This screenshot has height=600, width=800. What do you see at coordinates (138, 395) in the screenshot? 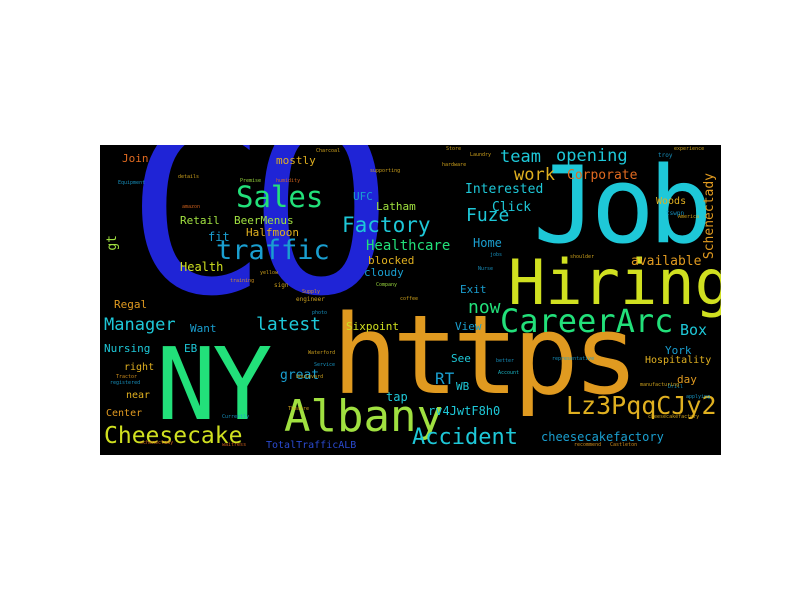
I see `word-near: near` at bounding box center [138, 395].